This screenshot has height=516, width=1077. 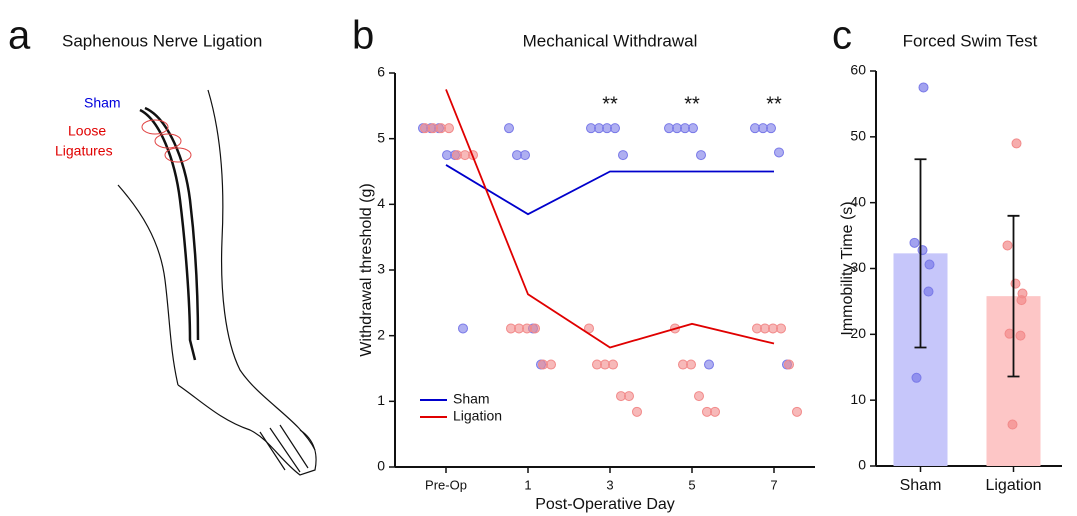 I want to click on leg-illustration, so click(x=217, y=282).